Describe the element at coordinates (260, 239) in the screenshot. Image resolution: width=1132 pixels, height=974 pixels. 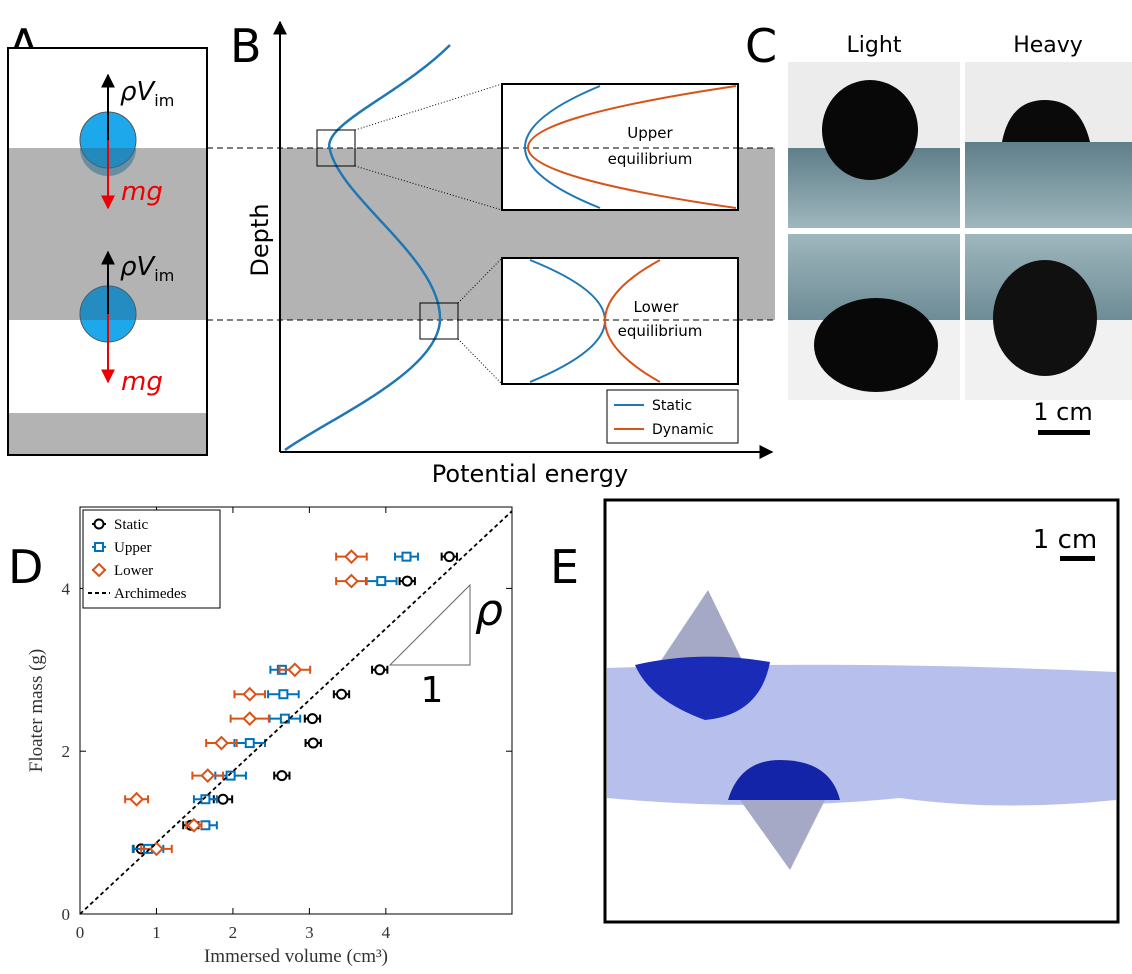
I see `axis-label: Depth` at that location.